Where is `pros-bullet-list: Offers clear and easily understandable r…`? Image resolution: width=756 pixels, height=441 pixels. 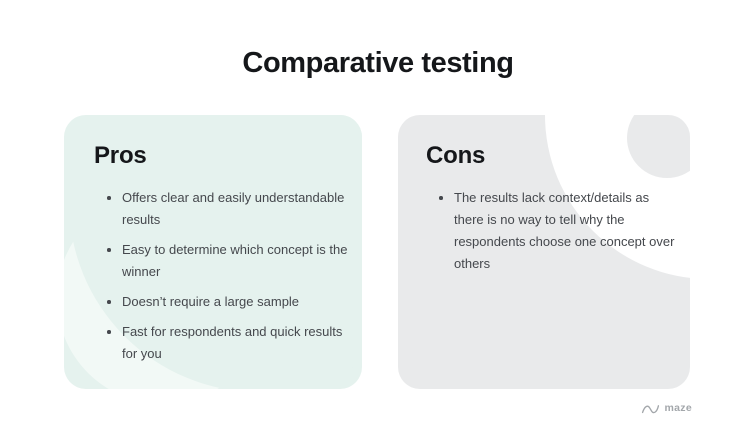 pros-bullet-list: Offers clear and easily understandable r… is located at coordinates (222, 276).